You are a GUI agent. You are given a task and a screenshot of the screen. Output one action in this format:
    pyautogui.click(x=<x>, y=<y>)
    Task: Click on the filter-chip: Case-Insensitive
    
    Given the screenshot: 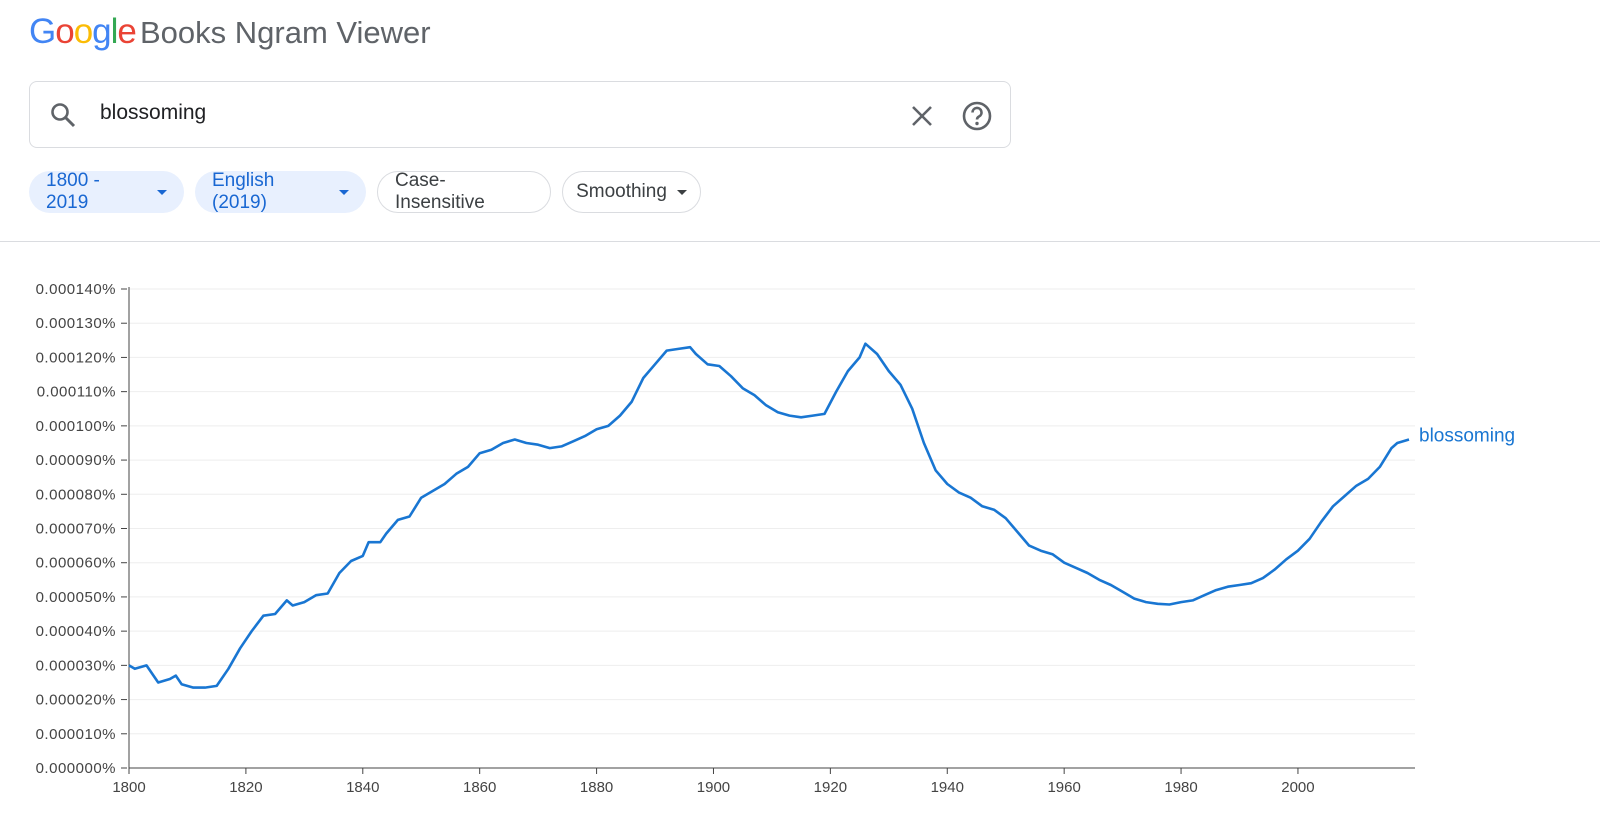 What is the action you would take?
    pyautogui.click(x=464, y=191)
    